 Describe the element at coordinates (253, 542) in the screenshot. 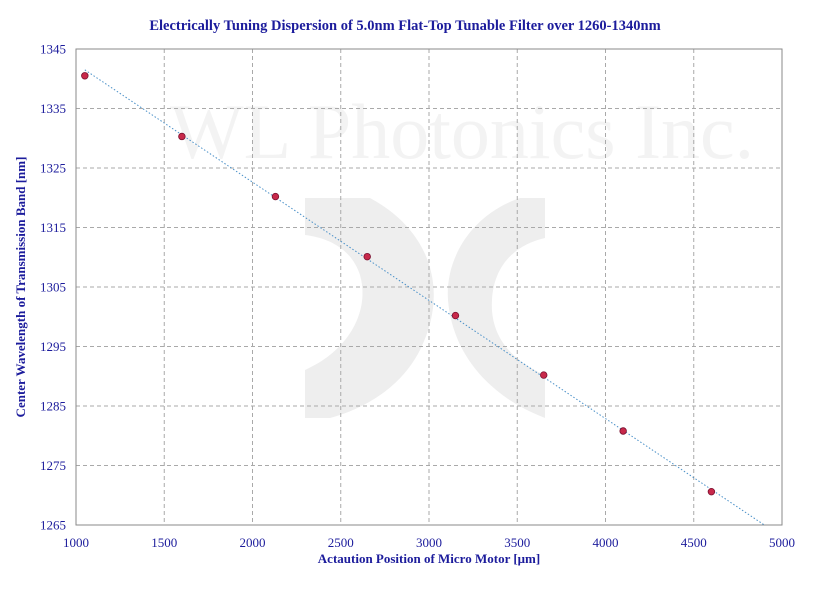

I see `x-tick-label: 2000` at that location.